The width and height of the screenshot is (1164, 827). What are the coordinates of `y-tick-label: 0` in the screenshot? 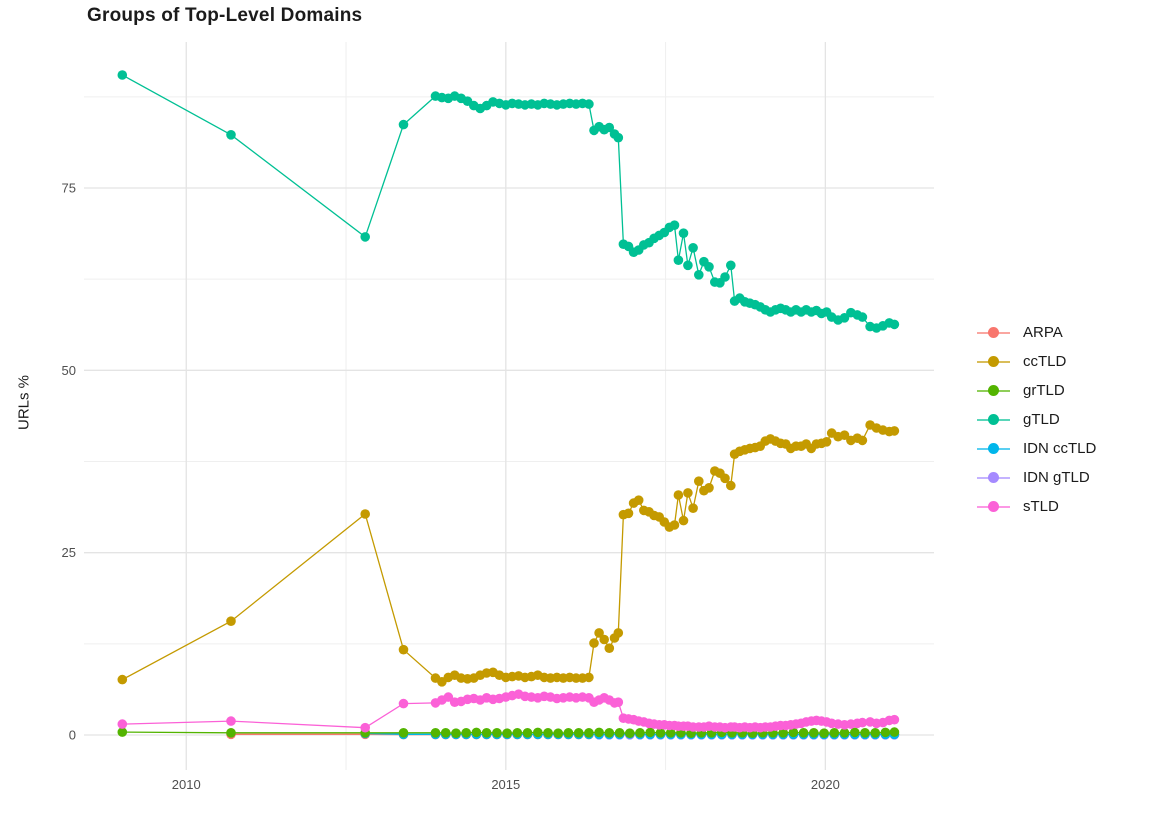 It's located at (72, 734).